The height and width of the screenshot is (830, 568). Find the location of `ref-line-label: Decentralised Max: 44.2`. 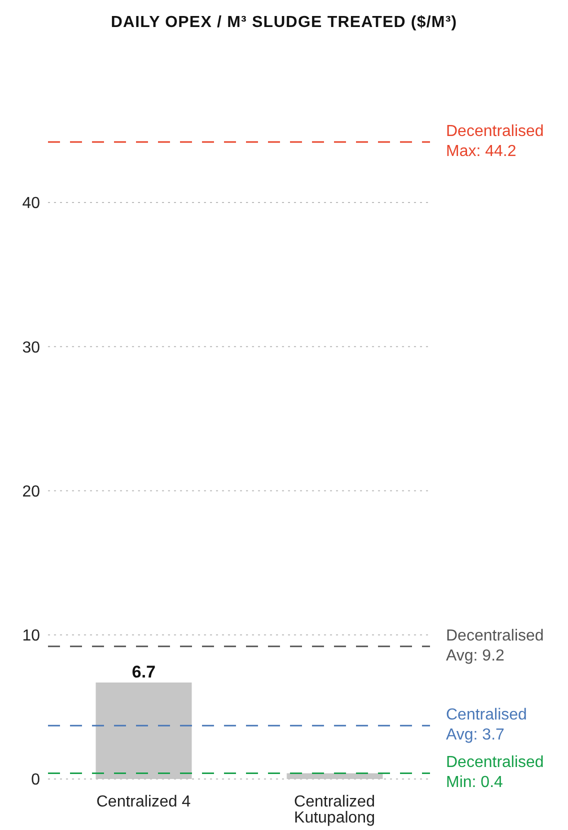

ref-line-label: Decentralised Max: 44.2 is located at coordinates (495, 141).